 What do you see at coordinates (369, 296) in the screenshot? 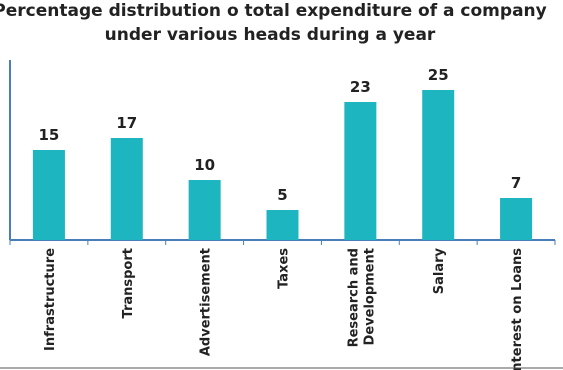
I see `tick-label: Development` at bounding box center [369, 296].